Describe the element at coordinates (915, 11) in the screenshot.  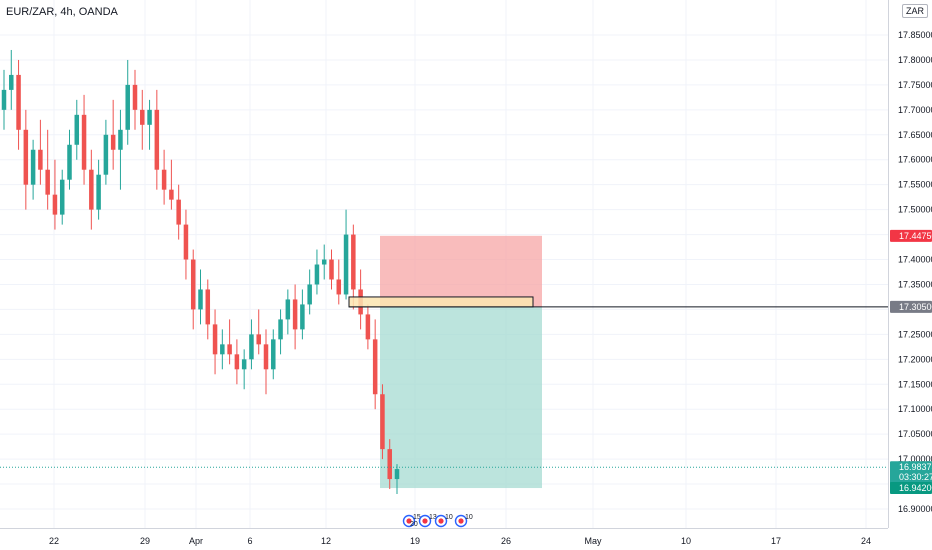
I see `currency-button: ZAR` at that location.